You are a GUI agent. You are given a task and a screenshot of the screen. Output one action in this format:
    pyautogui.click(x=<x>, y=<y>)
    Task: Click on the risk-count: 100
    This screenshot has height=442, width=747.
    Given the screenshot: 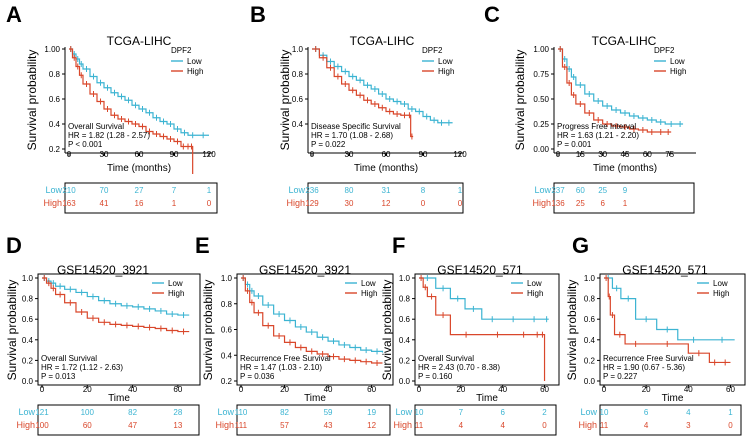 What is the action you would take?
    pyautogui.click(x=42, y=425)
    